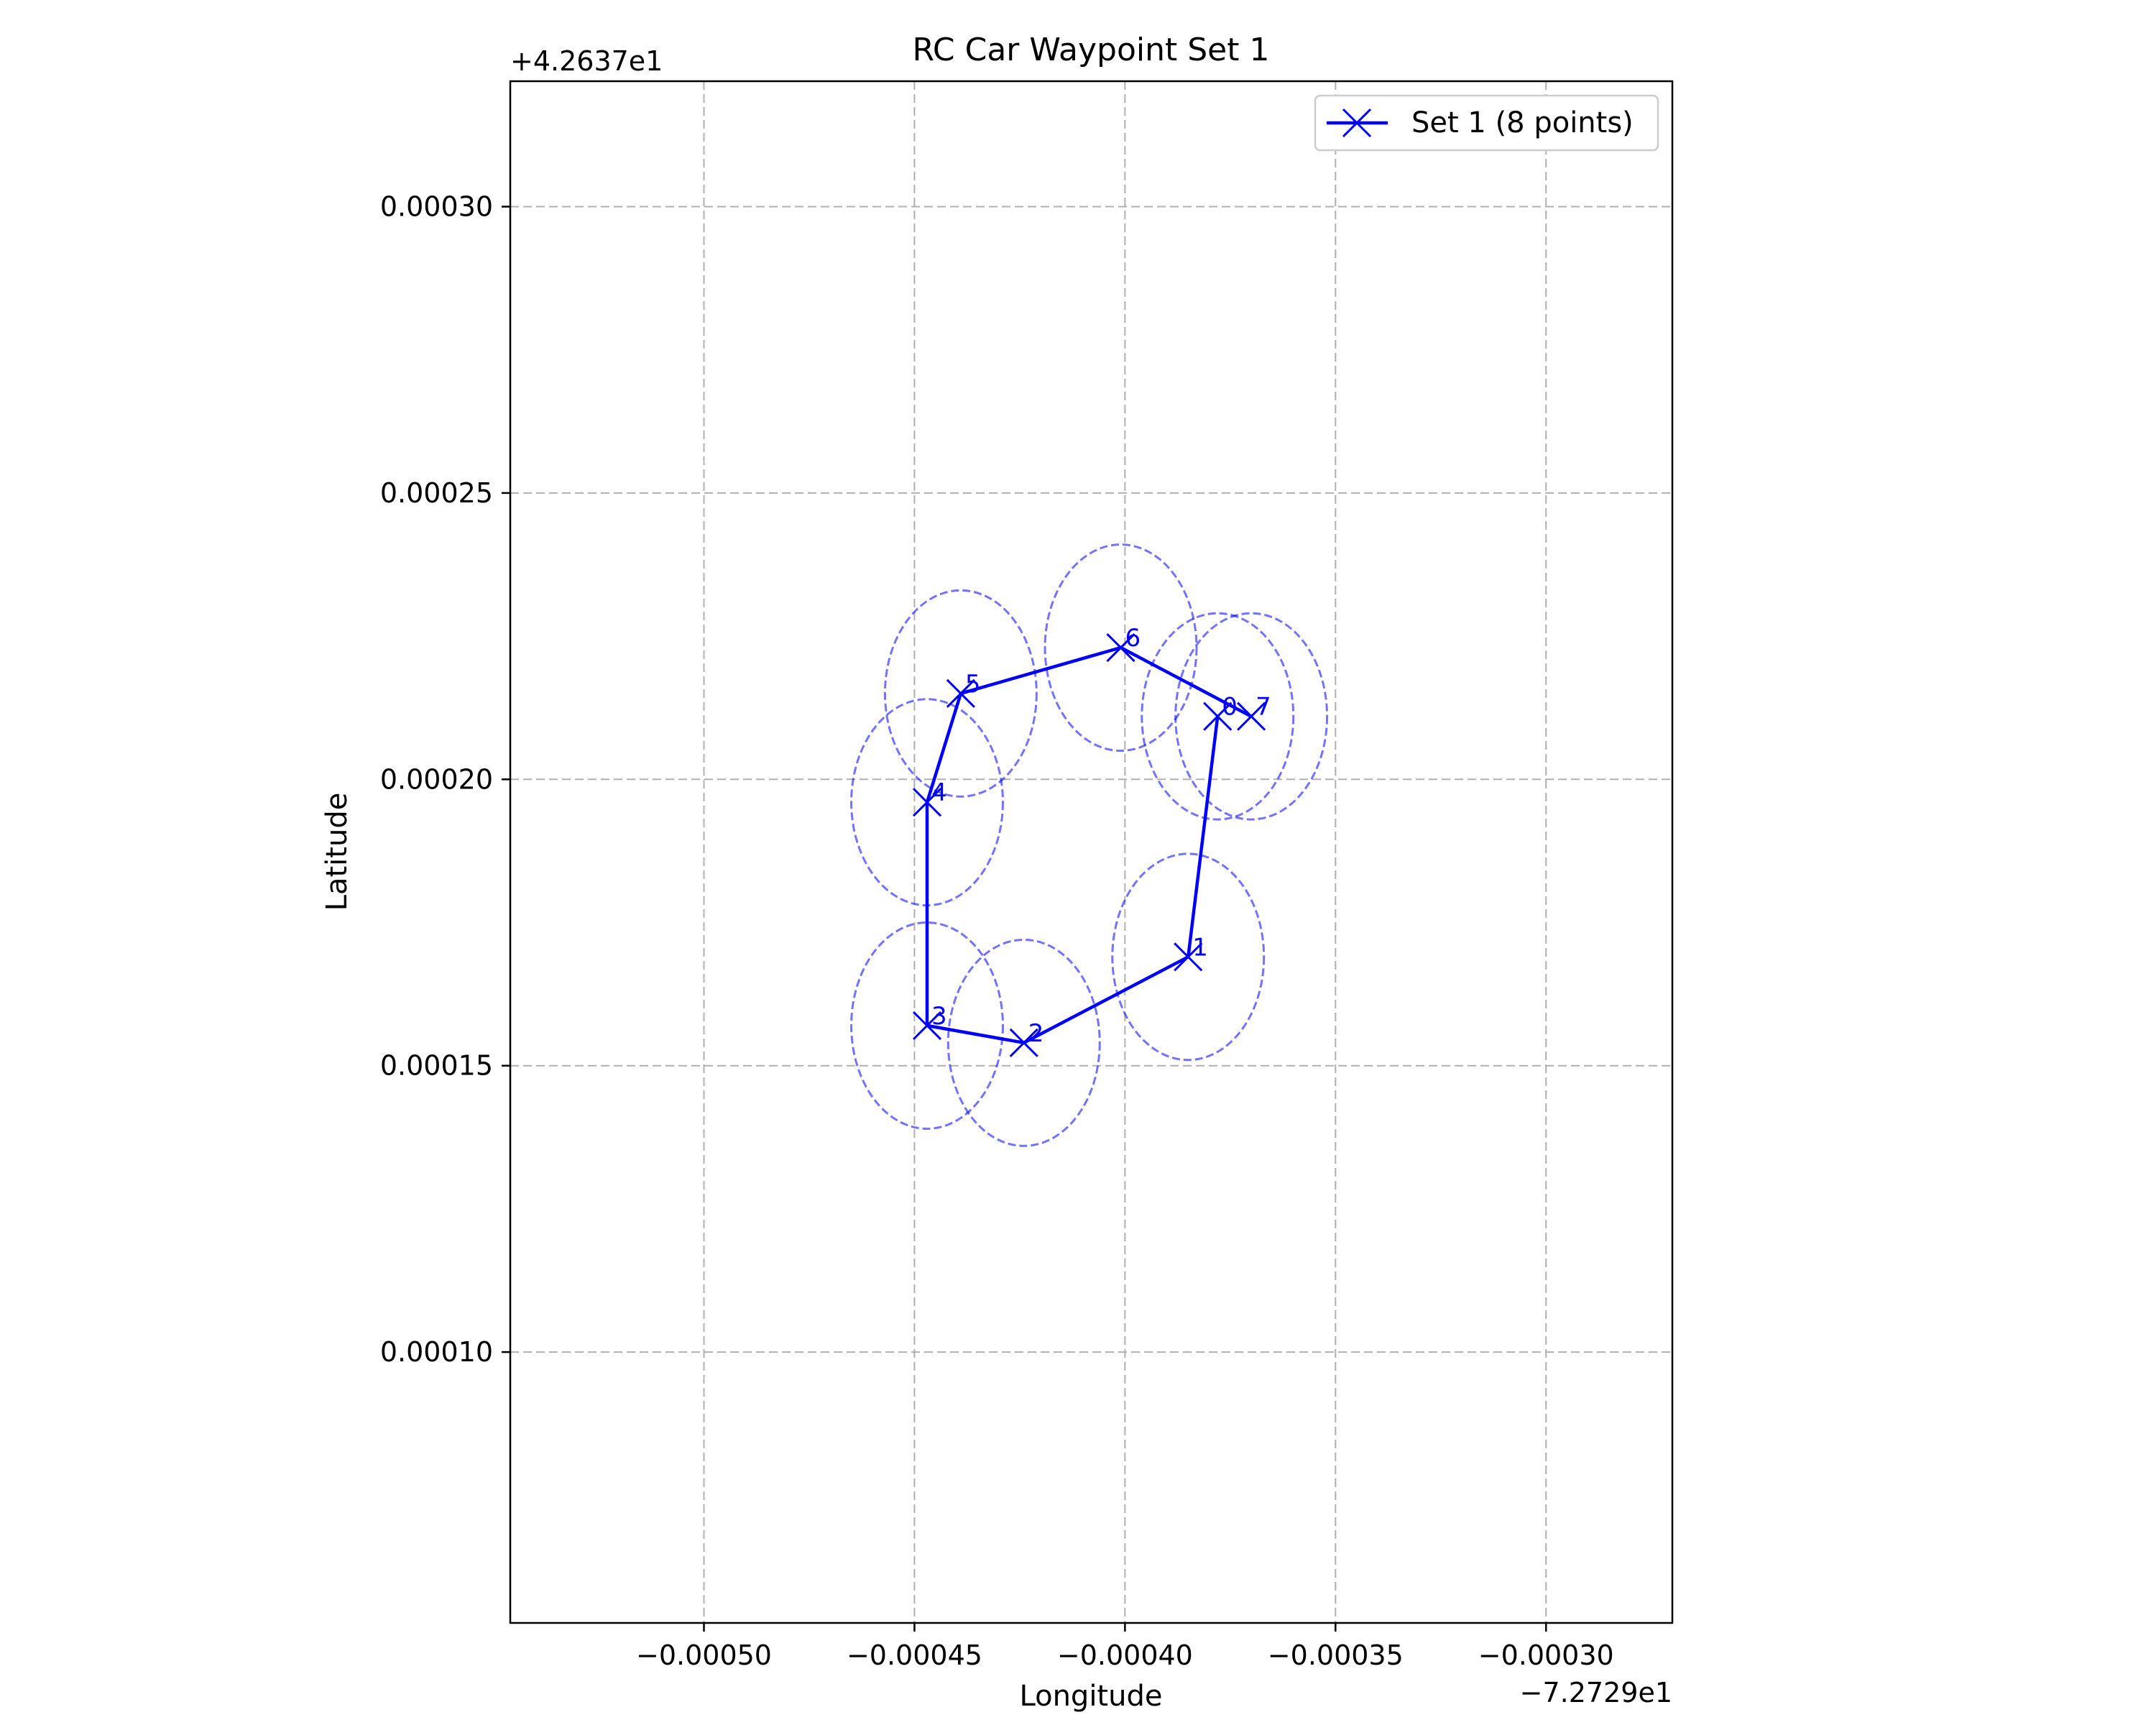  I want to click on y-tick-label: 0.00010, so click(437, 1352).